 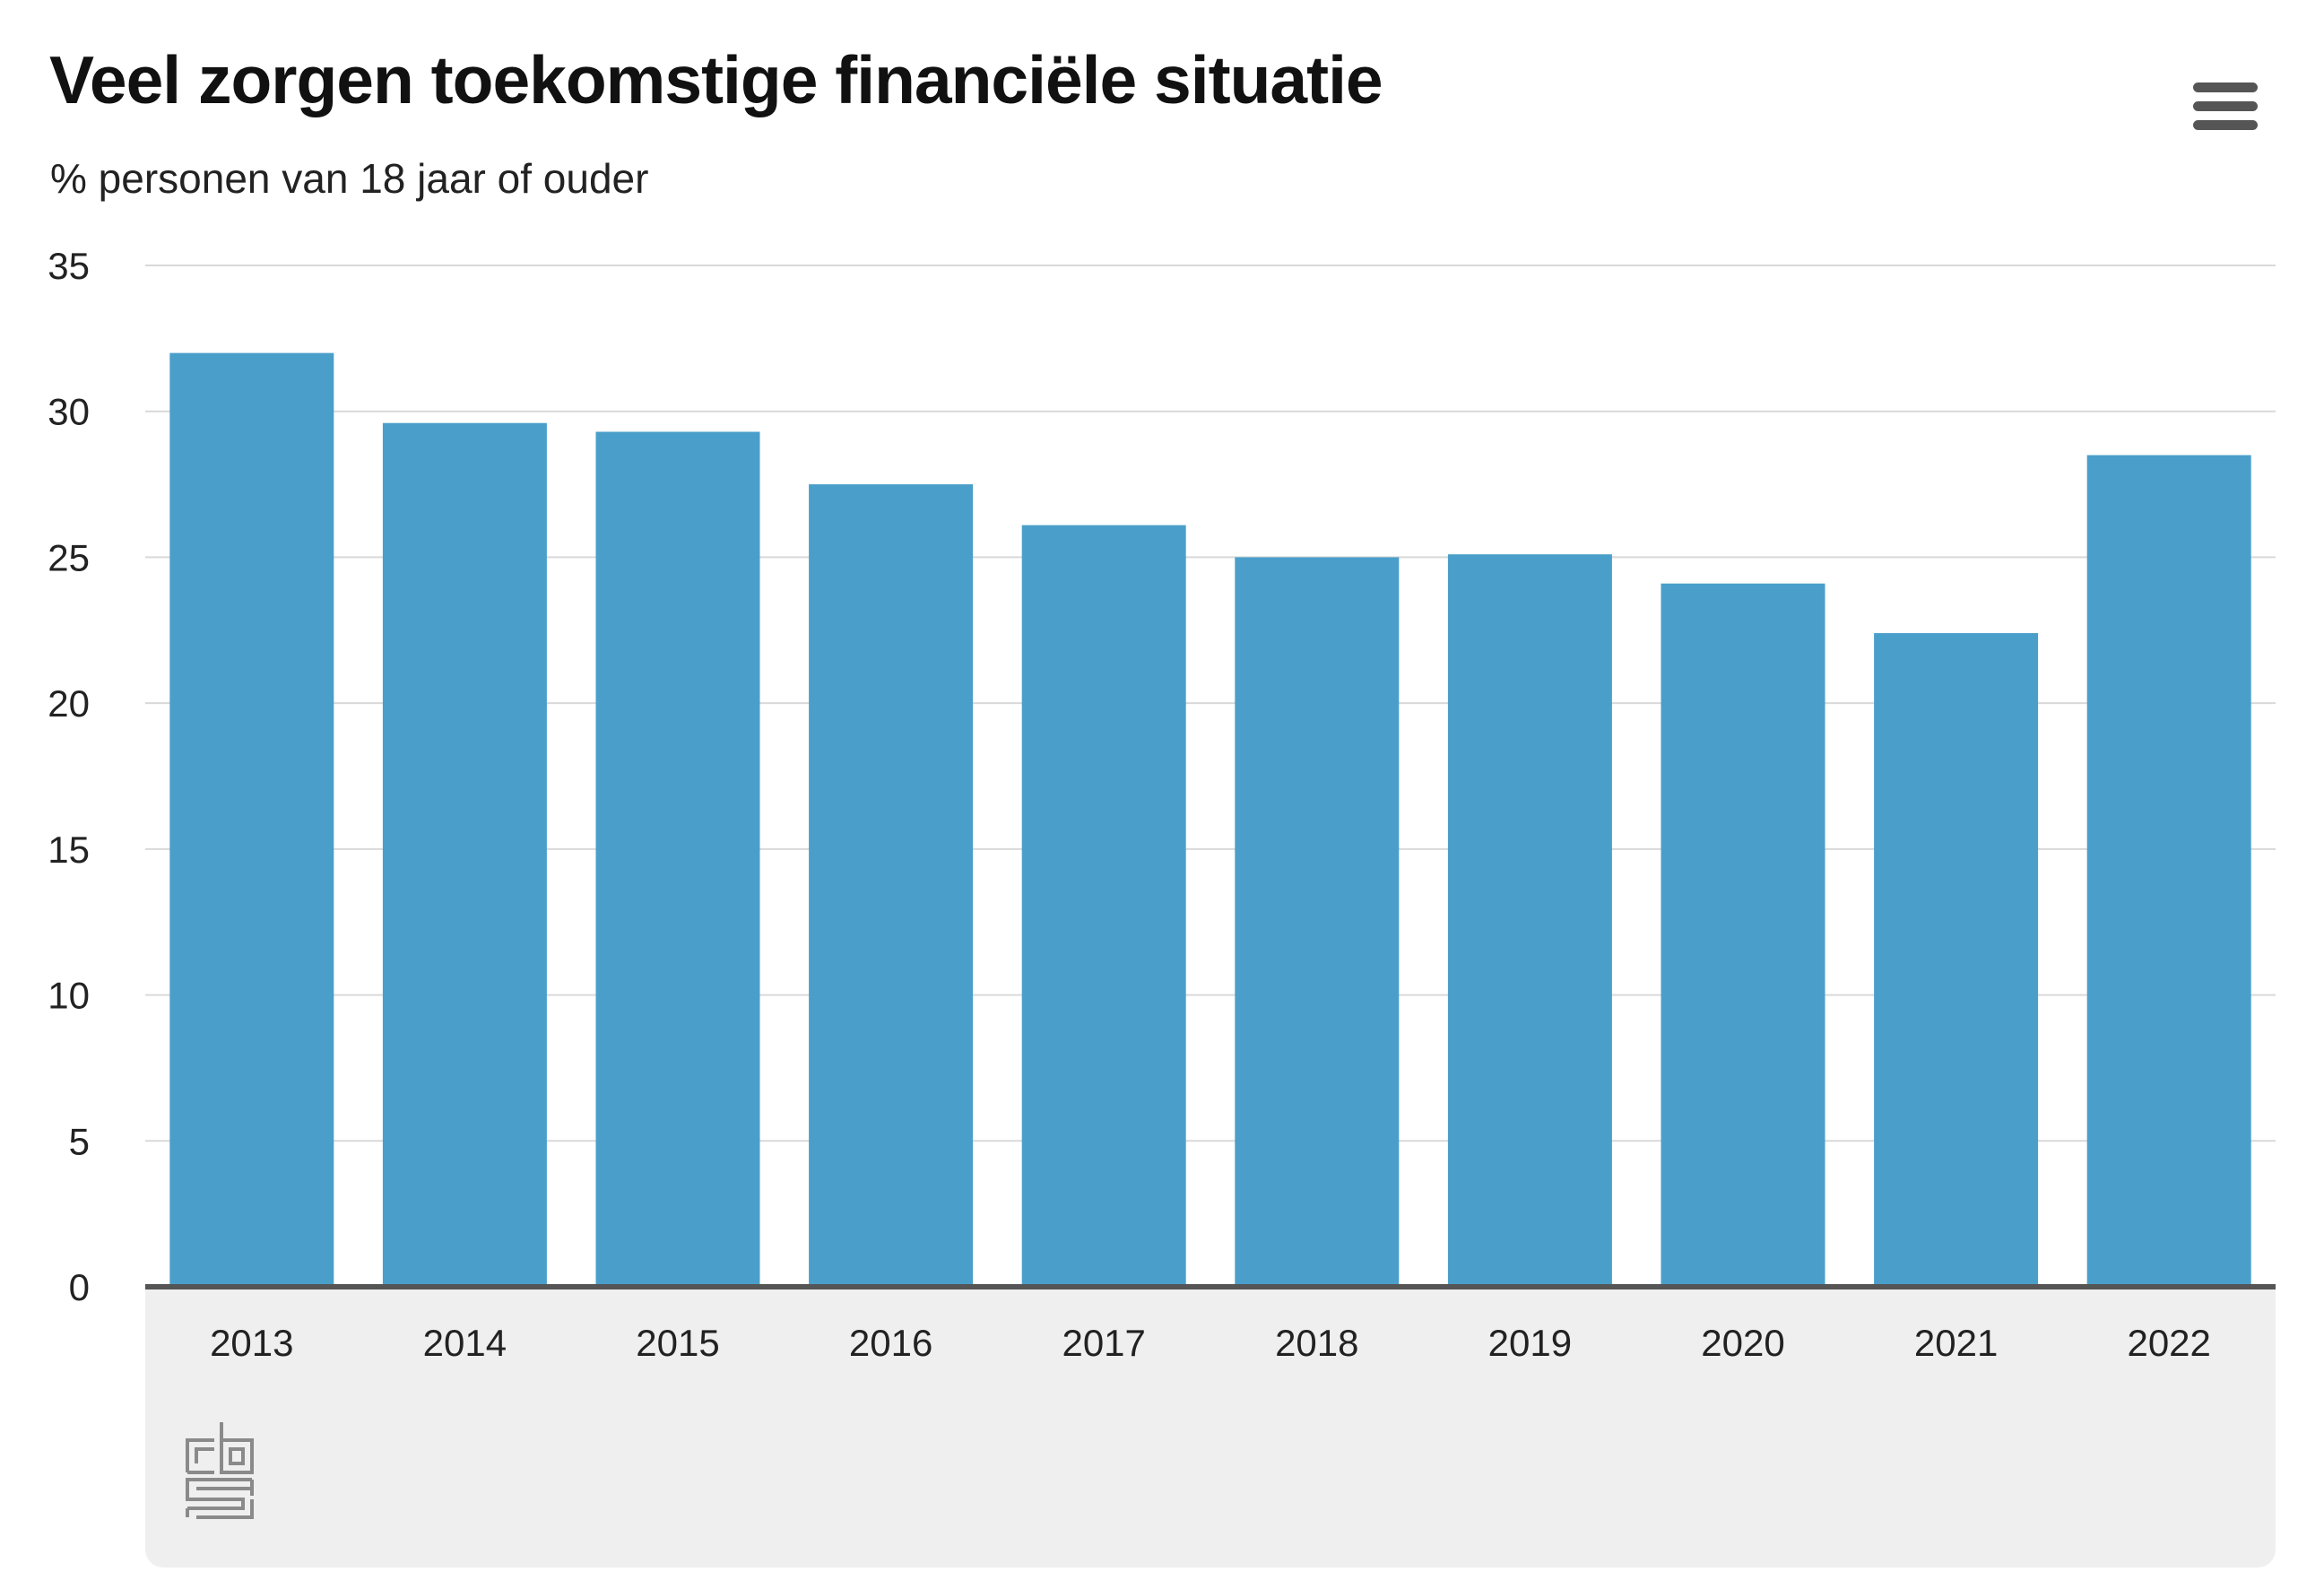 What do you see at coordinates (677, 859) in the screenshot?
I see `bar-2015` at bounding box center [677, 859].